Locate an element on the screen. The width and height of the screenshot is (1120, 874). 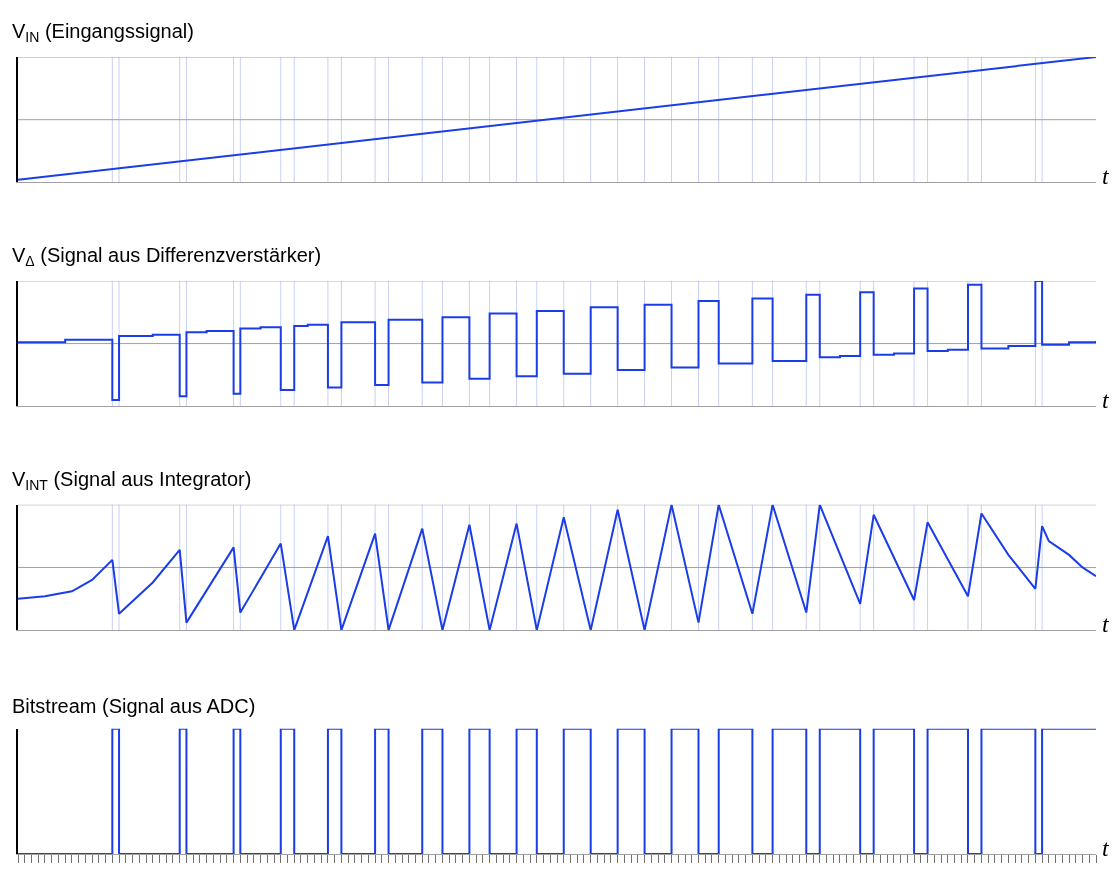
chart-title: V$_{IN}$ (Eingangssignal) is located at coordinates (103, 33).